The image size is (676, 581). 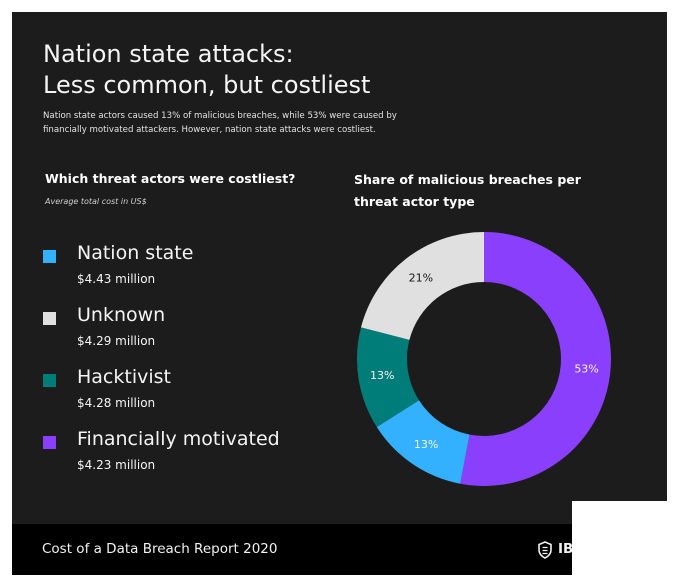 What do you see at coordinates (121, 315) in the screenshot?
I see `legend-label: Unknown` at bounding box center [121, 315].